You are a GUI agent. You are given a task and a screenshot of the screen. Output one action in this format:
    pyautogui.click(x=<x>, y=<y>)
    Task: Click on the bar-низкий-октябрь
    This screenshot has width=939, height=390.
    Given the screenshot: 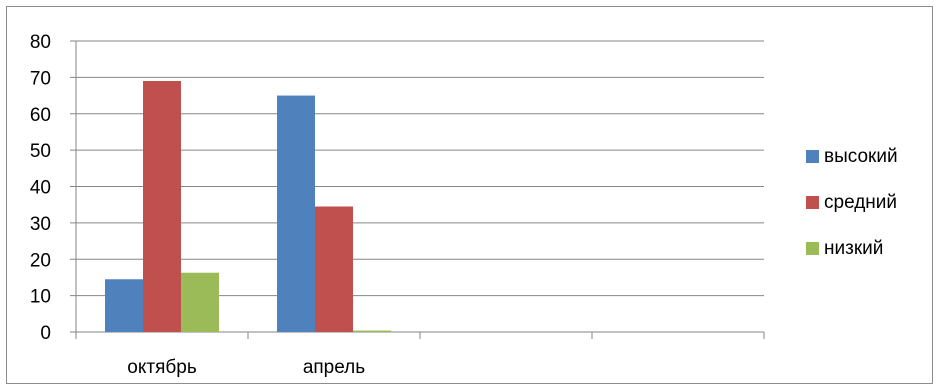 What is the action you would take?
    pyautogui.click(x=200, y=302)
    